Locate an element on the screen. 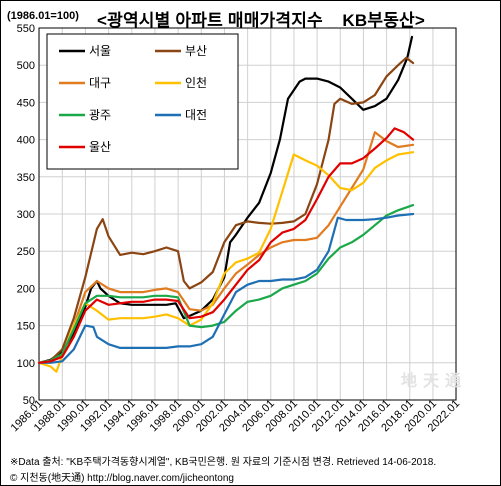 This screenshot has height=486, width=501. legend-label-광주: 광주 is located at coordinates (100, 115).